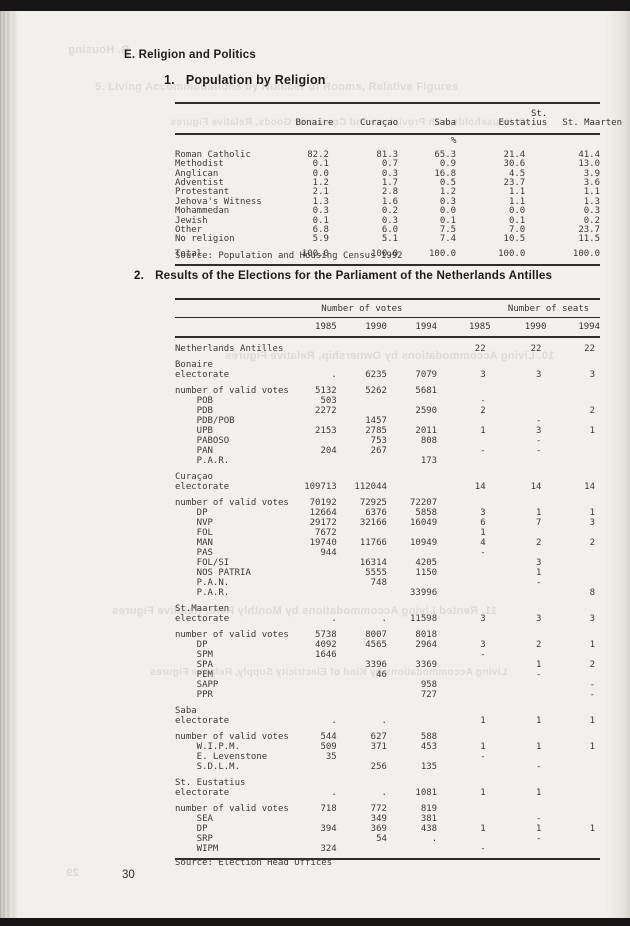 Image resolution: width=630 pixels, height=926 pixels. What do you see at coordinates (376, 431) in the screenshot?
I see `table-cell: 2785` at bounding box center [376, 431].